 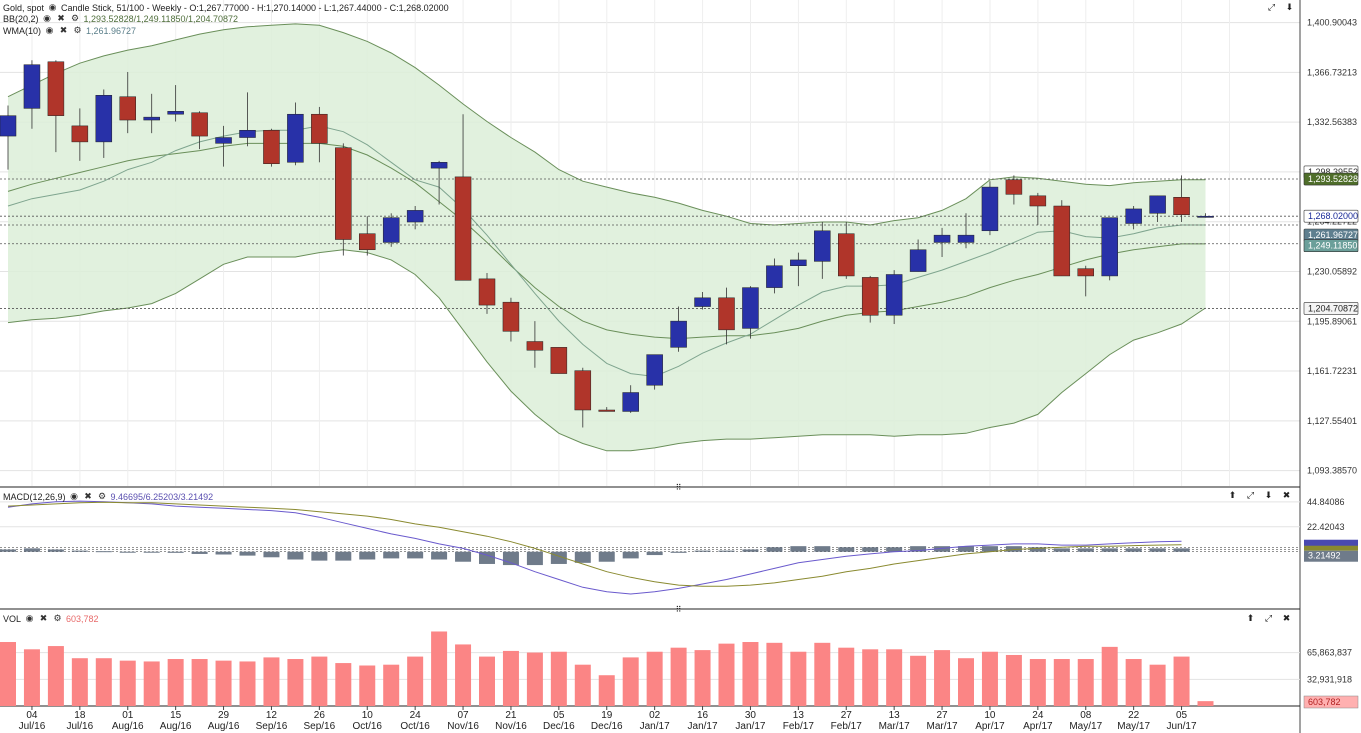 I want to click on time-tick-month: Oct/16, so click(x=415, y=726).